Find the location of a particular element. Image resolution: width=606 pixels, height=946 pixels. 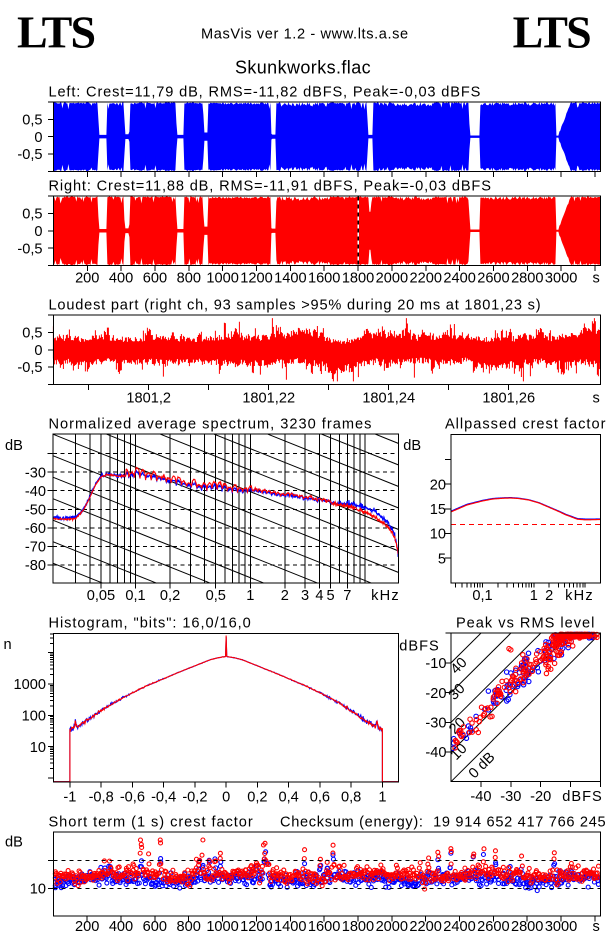

svg-text: 4 is located at coordinates (319, 596).